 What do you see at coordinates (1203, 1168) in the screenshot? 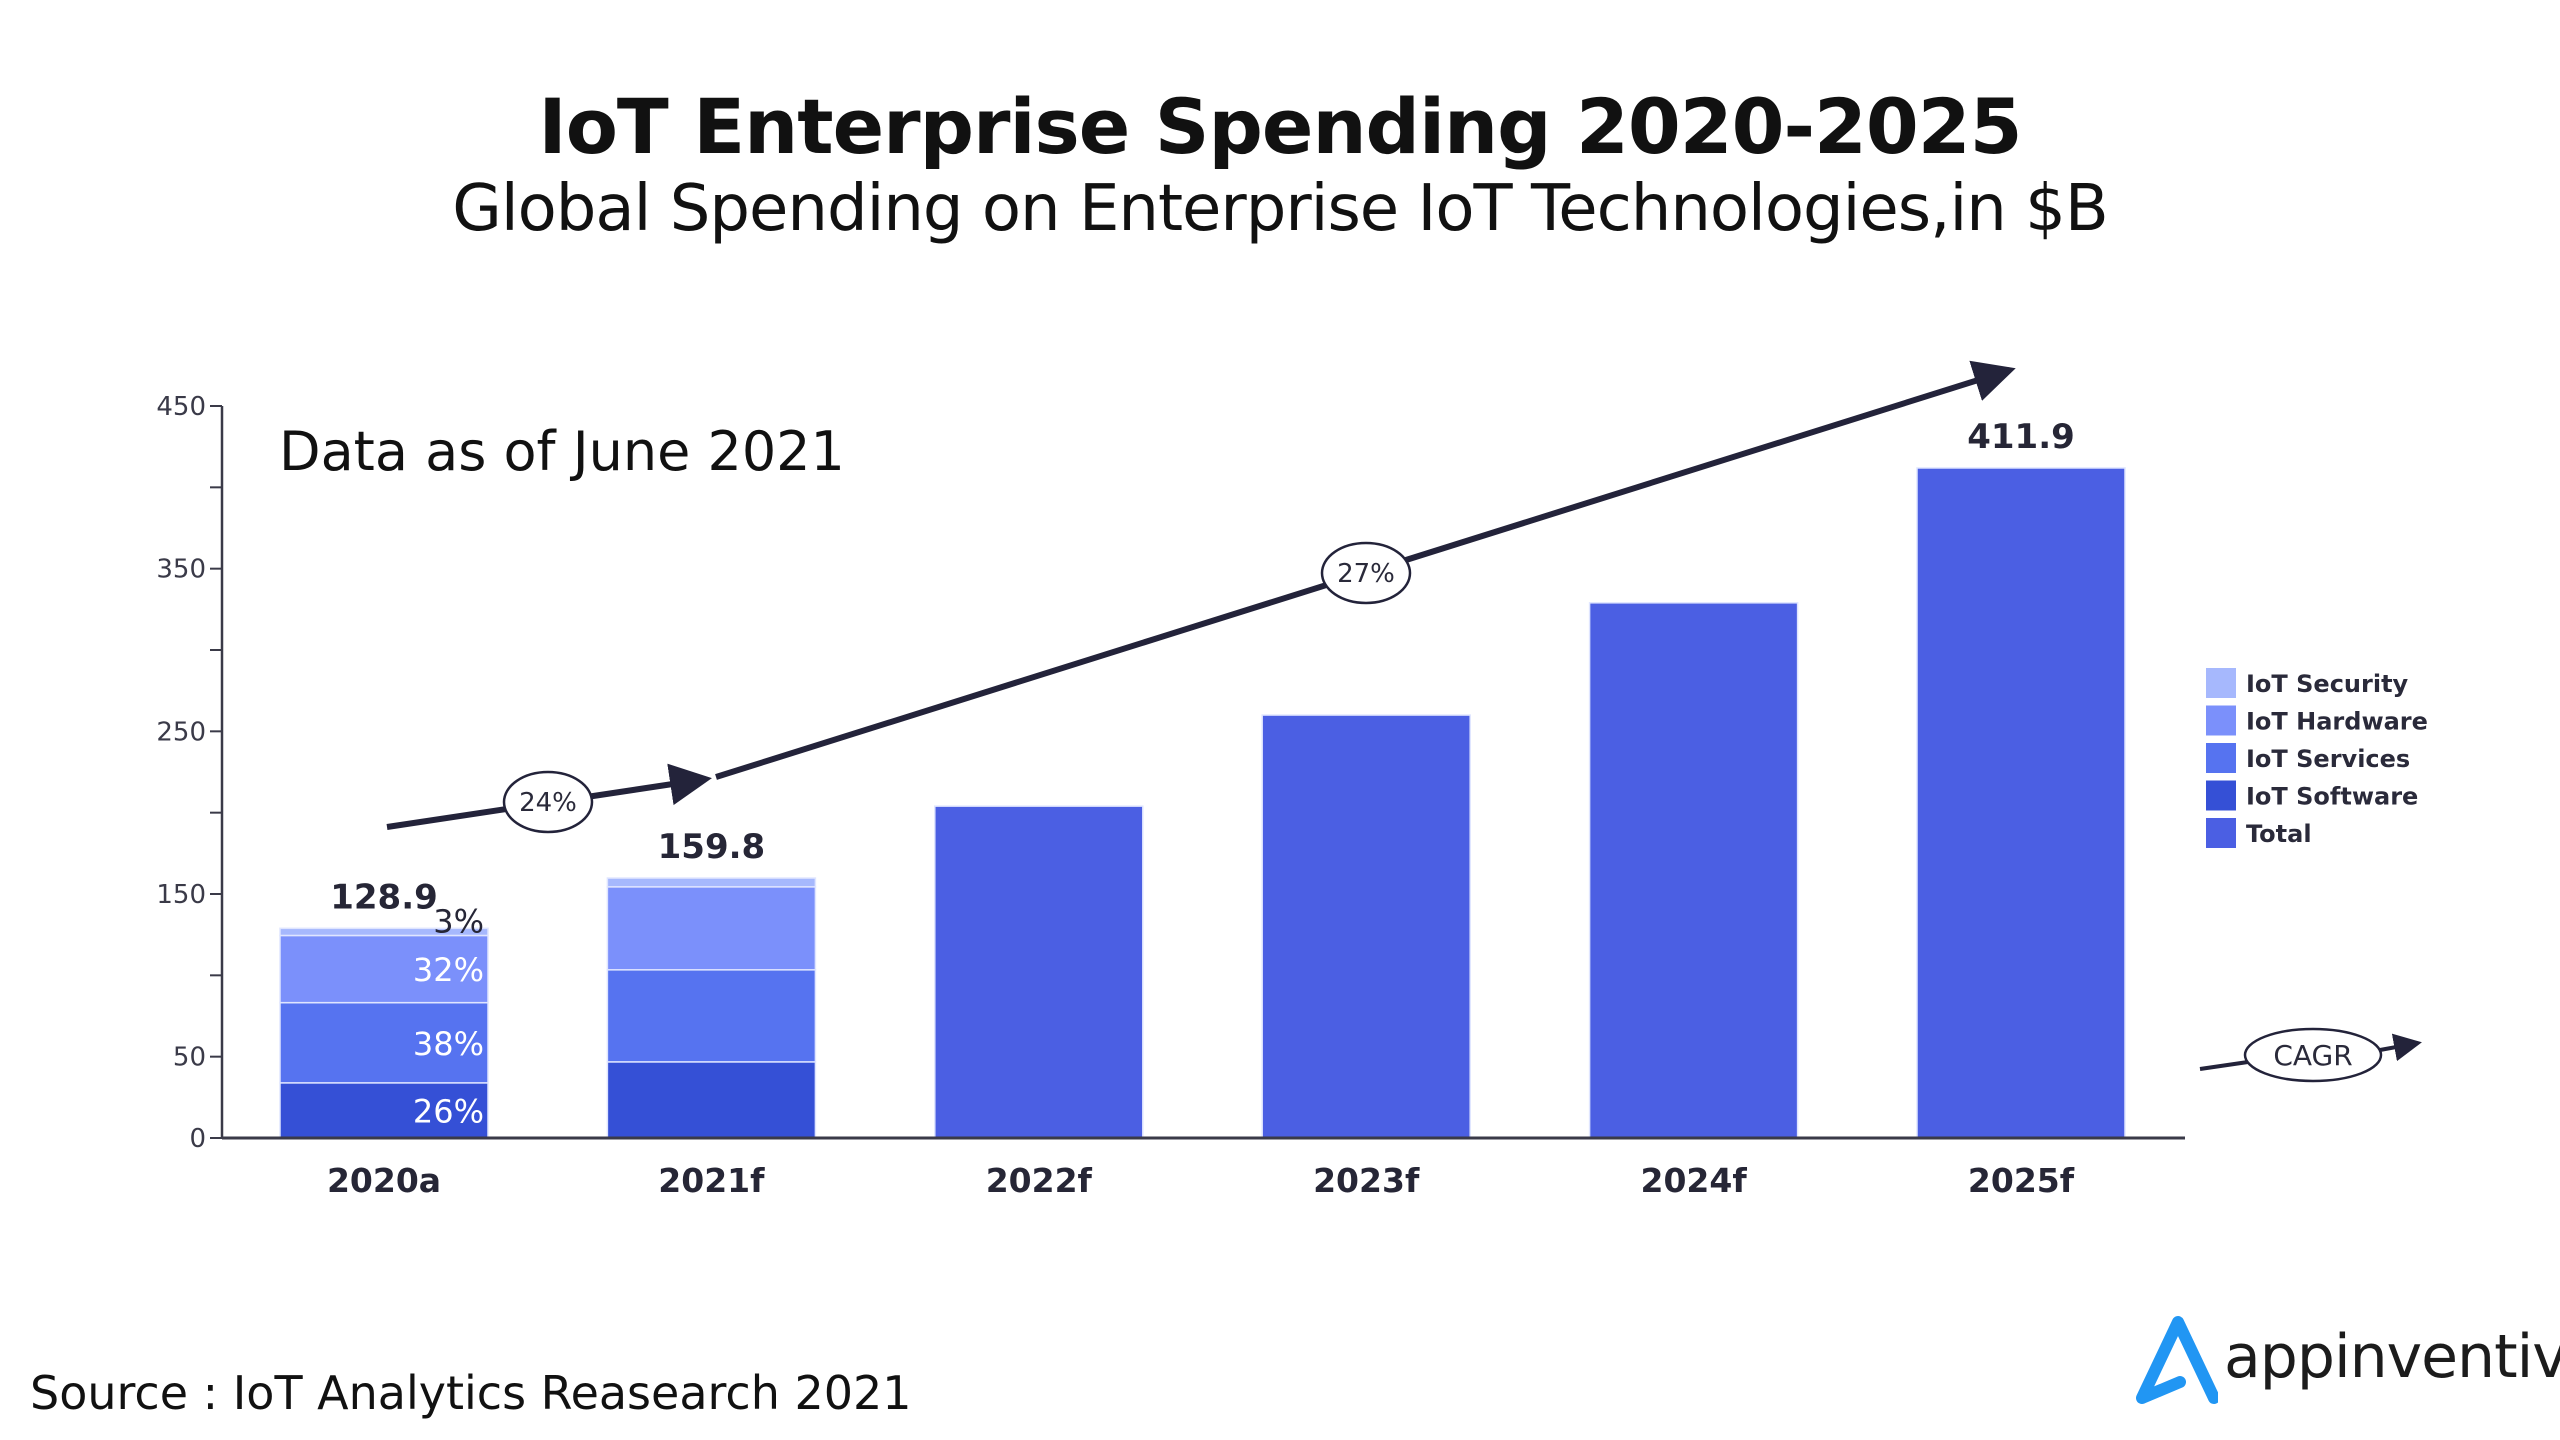
I see `x-axis: 2020a 2021f 2022f 2023f 2024f 2025f` at bounding box center [1203, 1168].